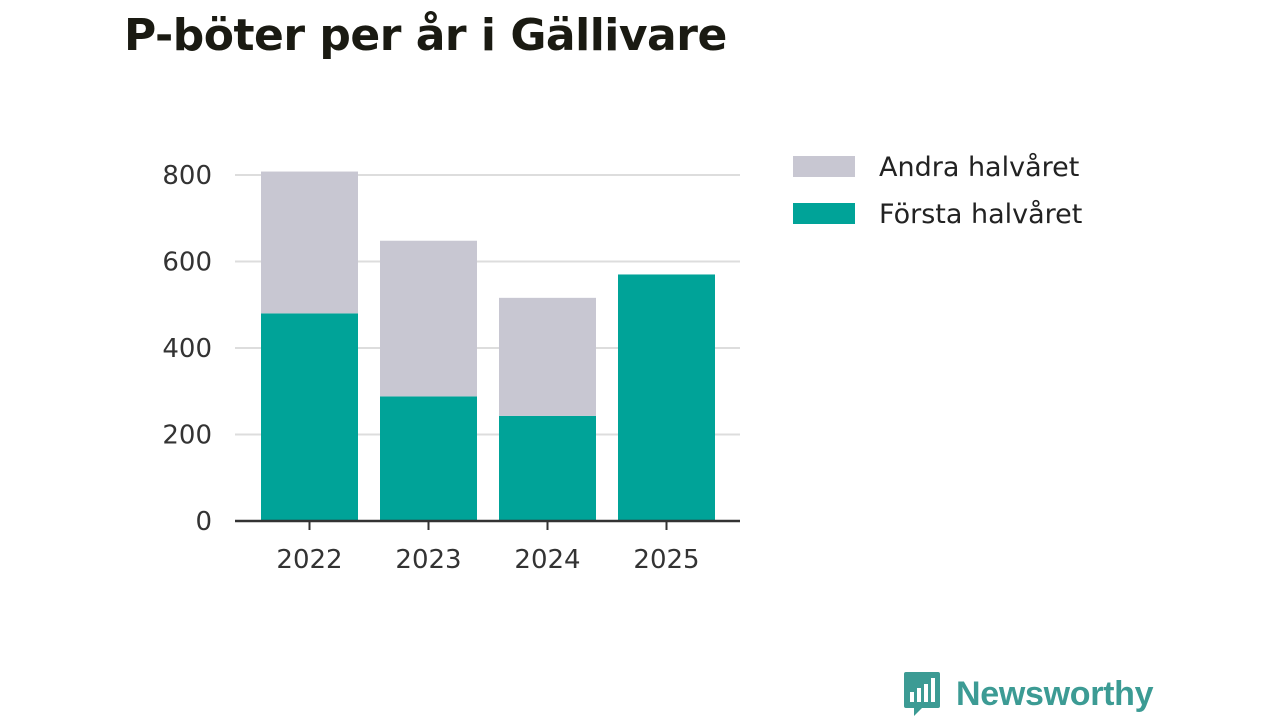 This screenshot has height=720, width=1280. Describe the element at coordinates (980, 214) in the screenshot. I see `legend-label: Första halvåret` at that location.